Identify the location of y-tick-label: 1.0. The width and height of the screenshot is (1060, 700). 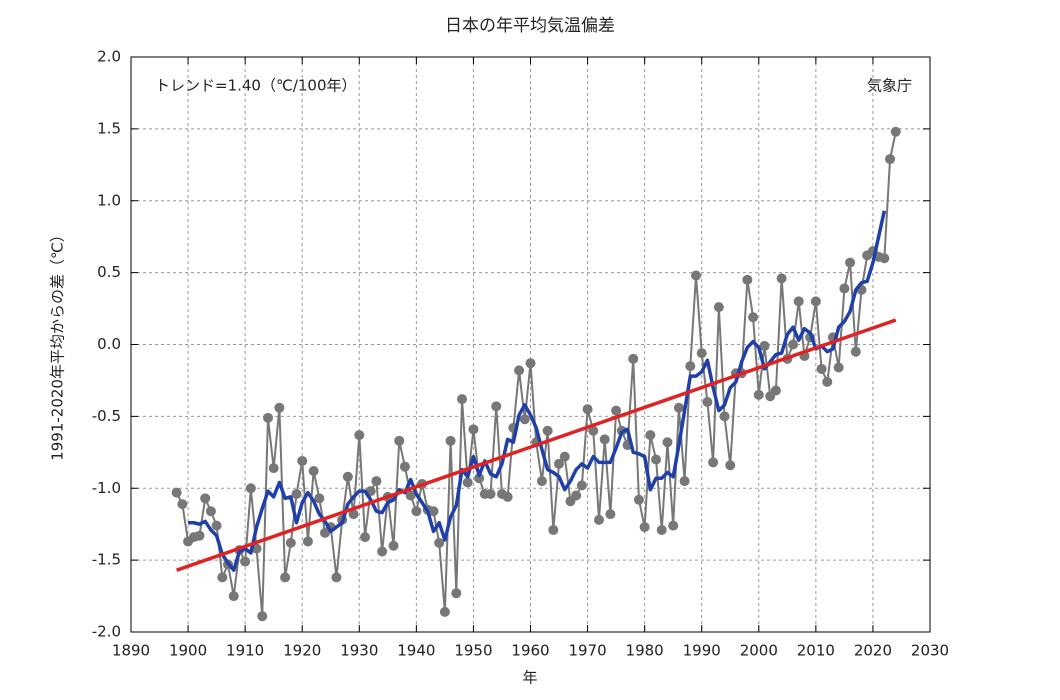
(109, 200).